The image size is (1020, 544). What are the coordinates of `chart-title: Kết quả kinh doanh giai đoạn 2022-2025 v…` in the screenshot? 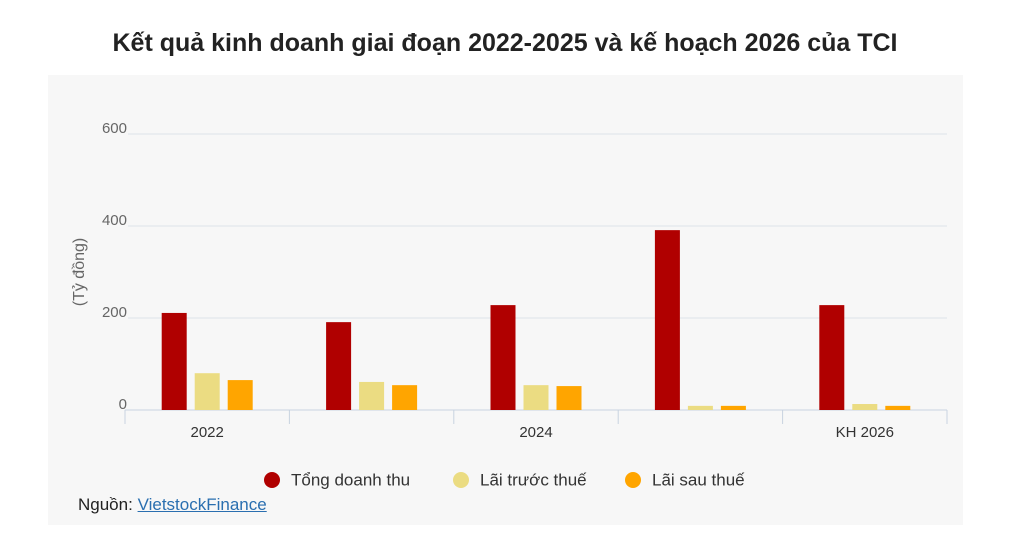 It's located at (505, 43).